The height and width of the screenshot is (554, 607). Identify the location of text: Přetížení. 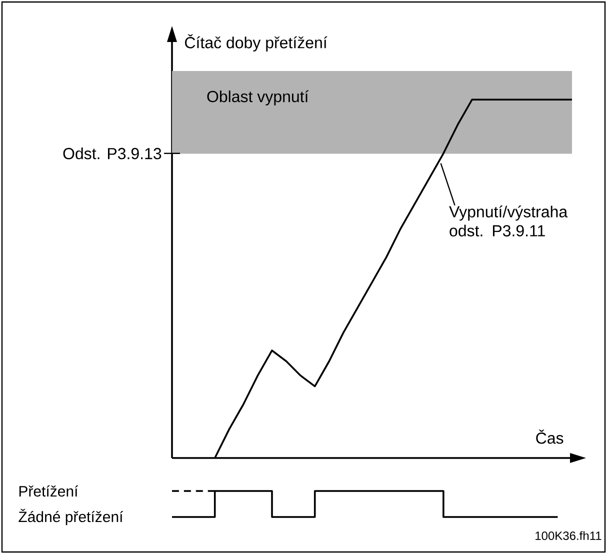
(48, 491).